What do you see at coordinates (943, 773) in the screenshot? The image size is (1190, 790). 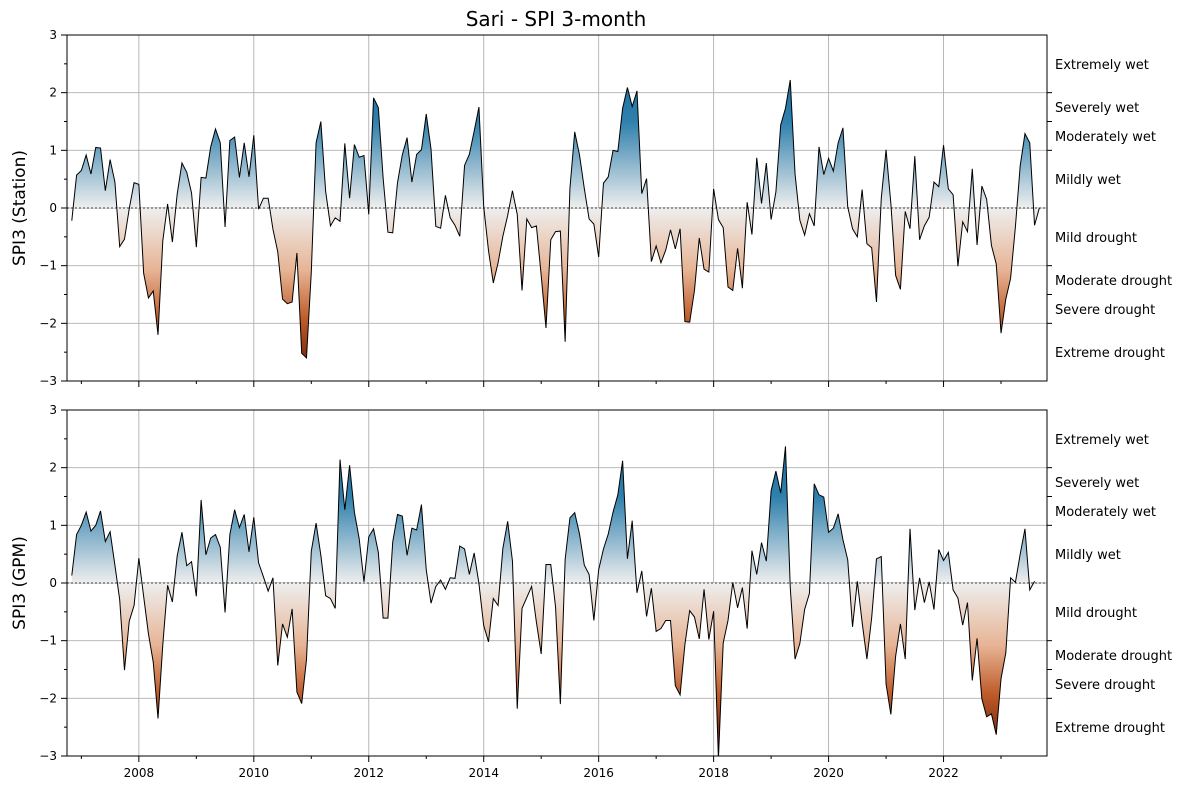 I see `x-tick-label: 2022` at bounding box center [943, 773].